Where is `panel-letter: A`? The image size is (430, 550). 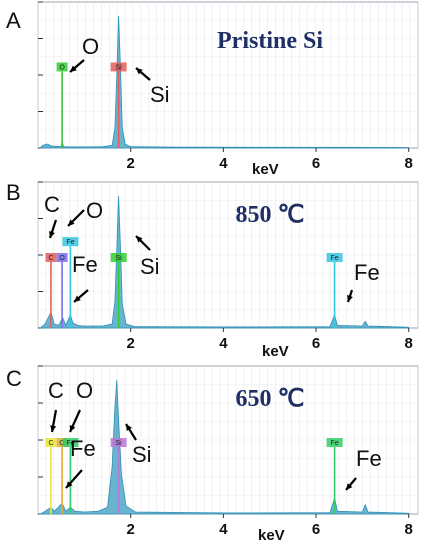
panel-letter: A is located at coordinates (13, 20).